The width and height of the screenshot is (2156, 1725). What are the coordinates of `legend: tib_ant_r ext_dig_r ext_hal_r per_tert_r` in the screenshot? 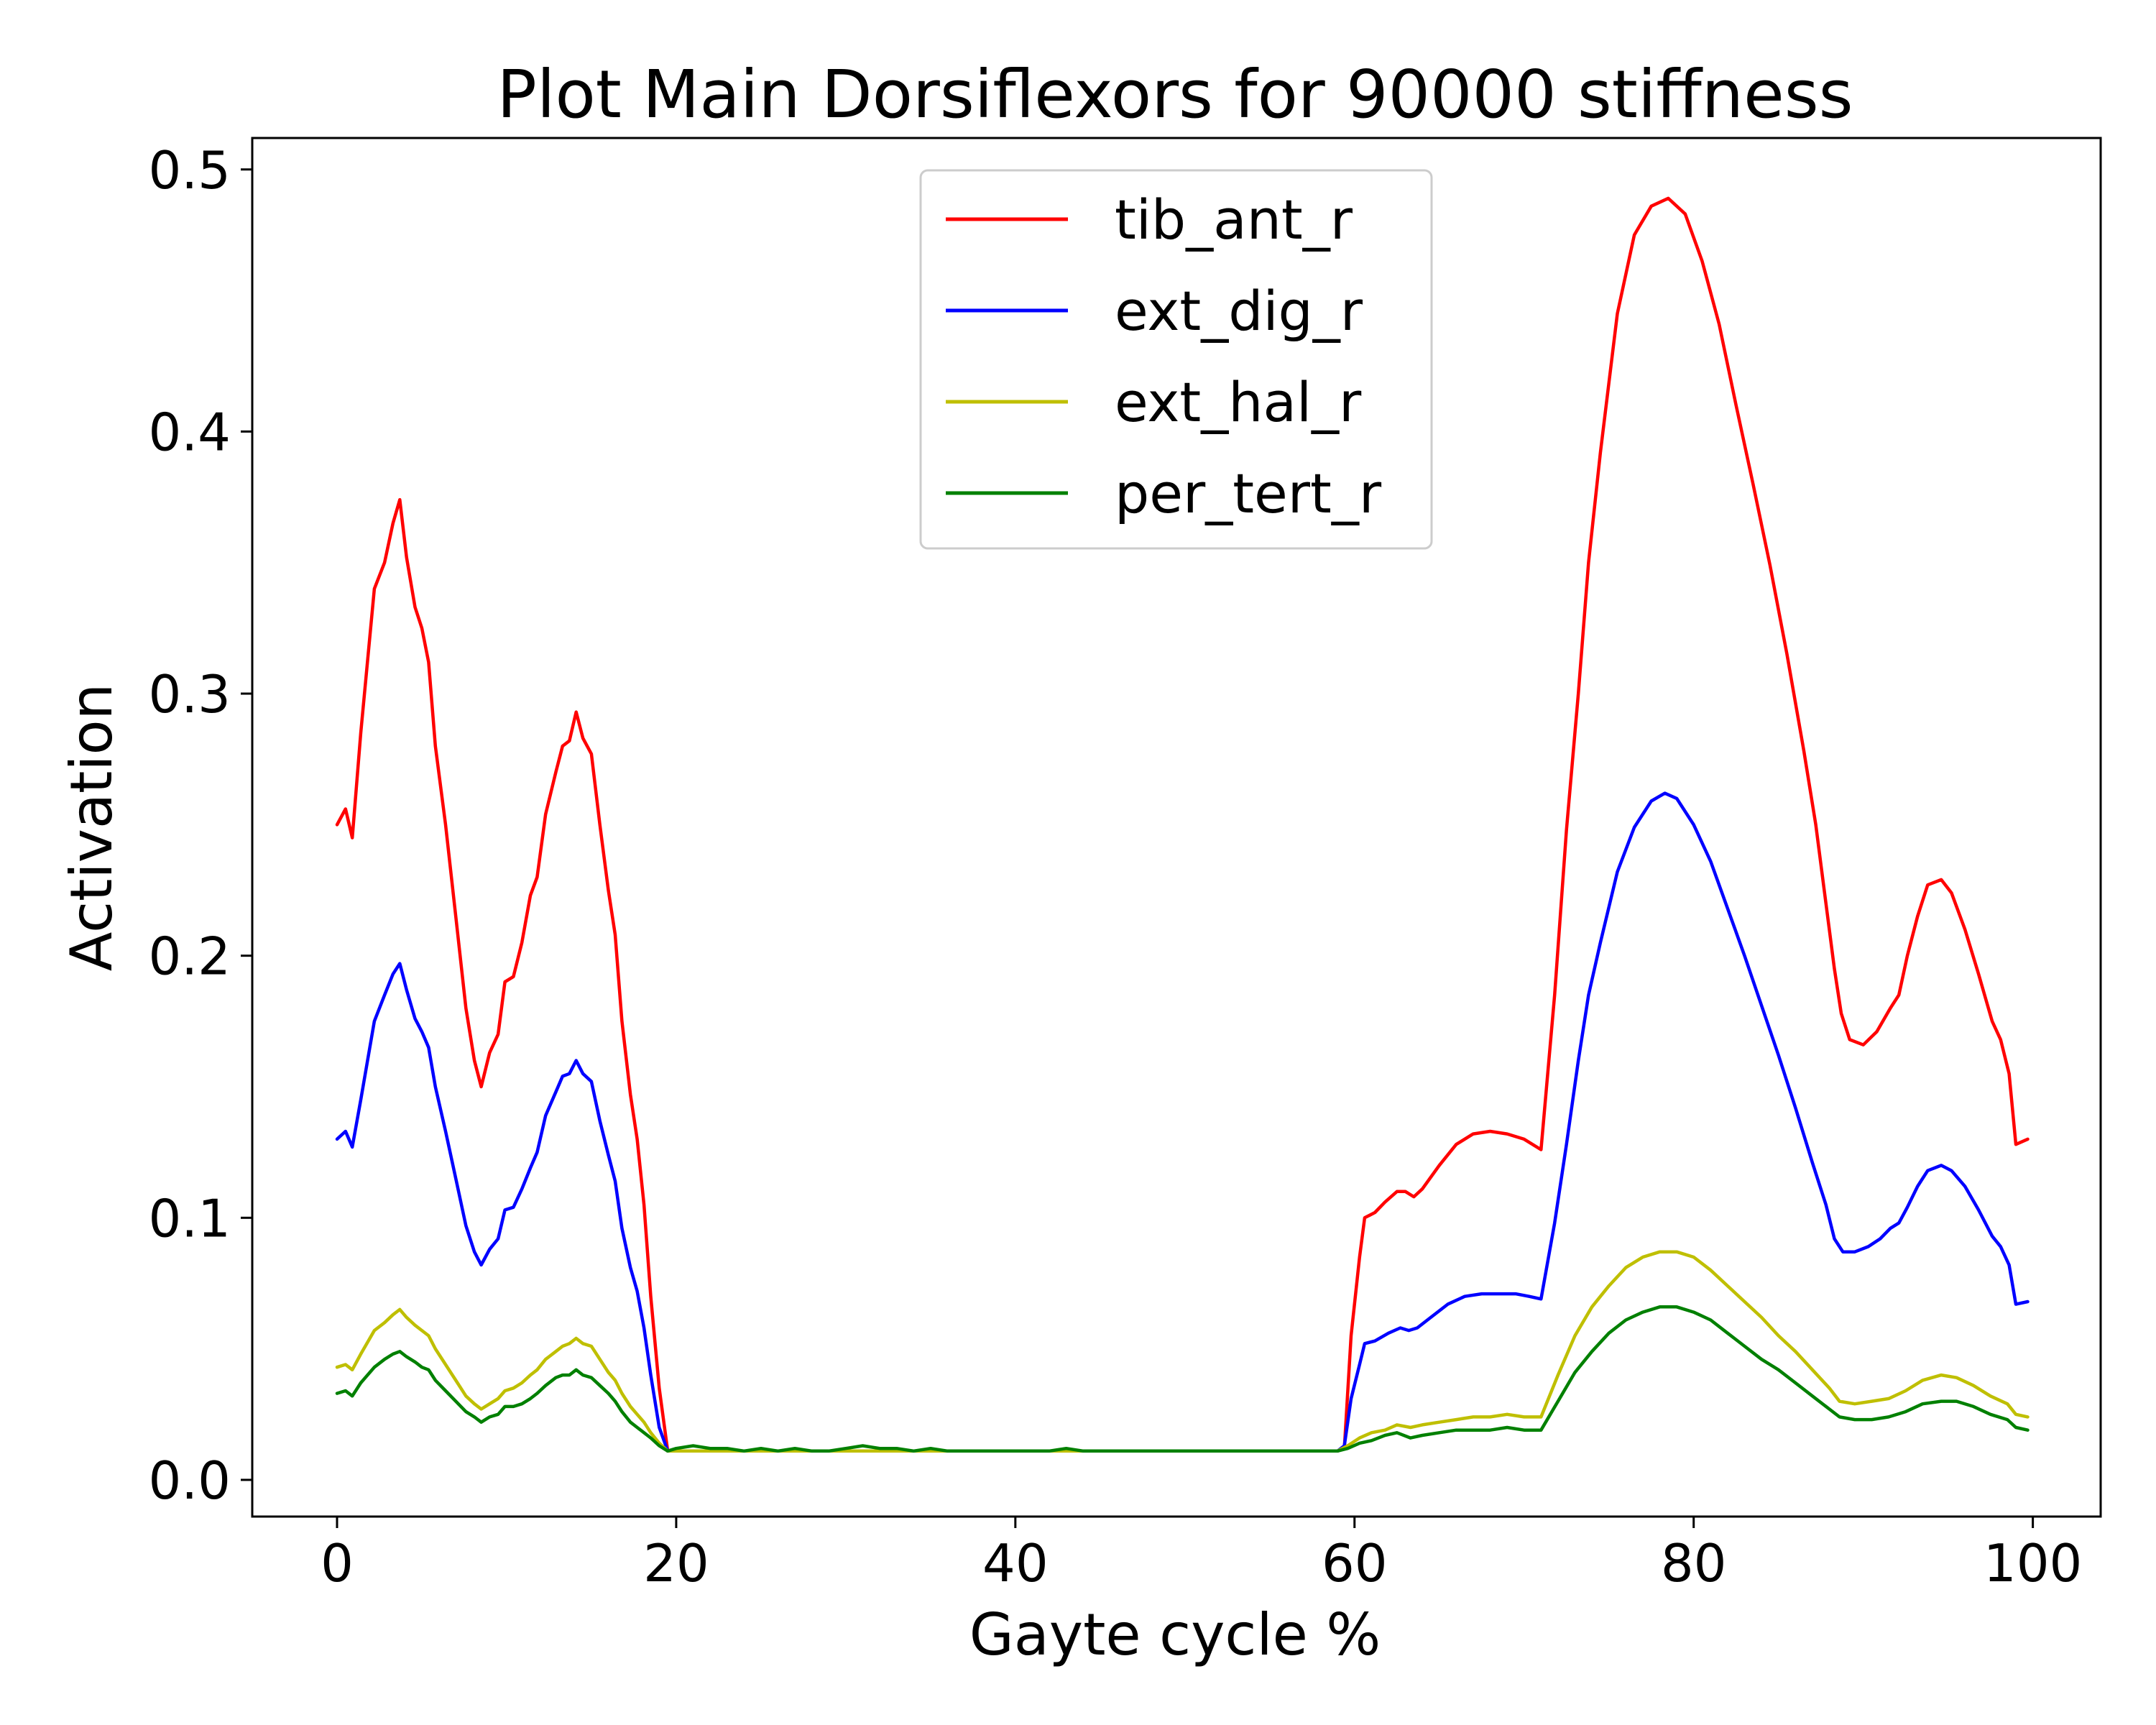 It's located at (1176, 359).